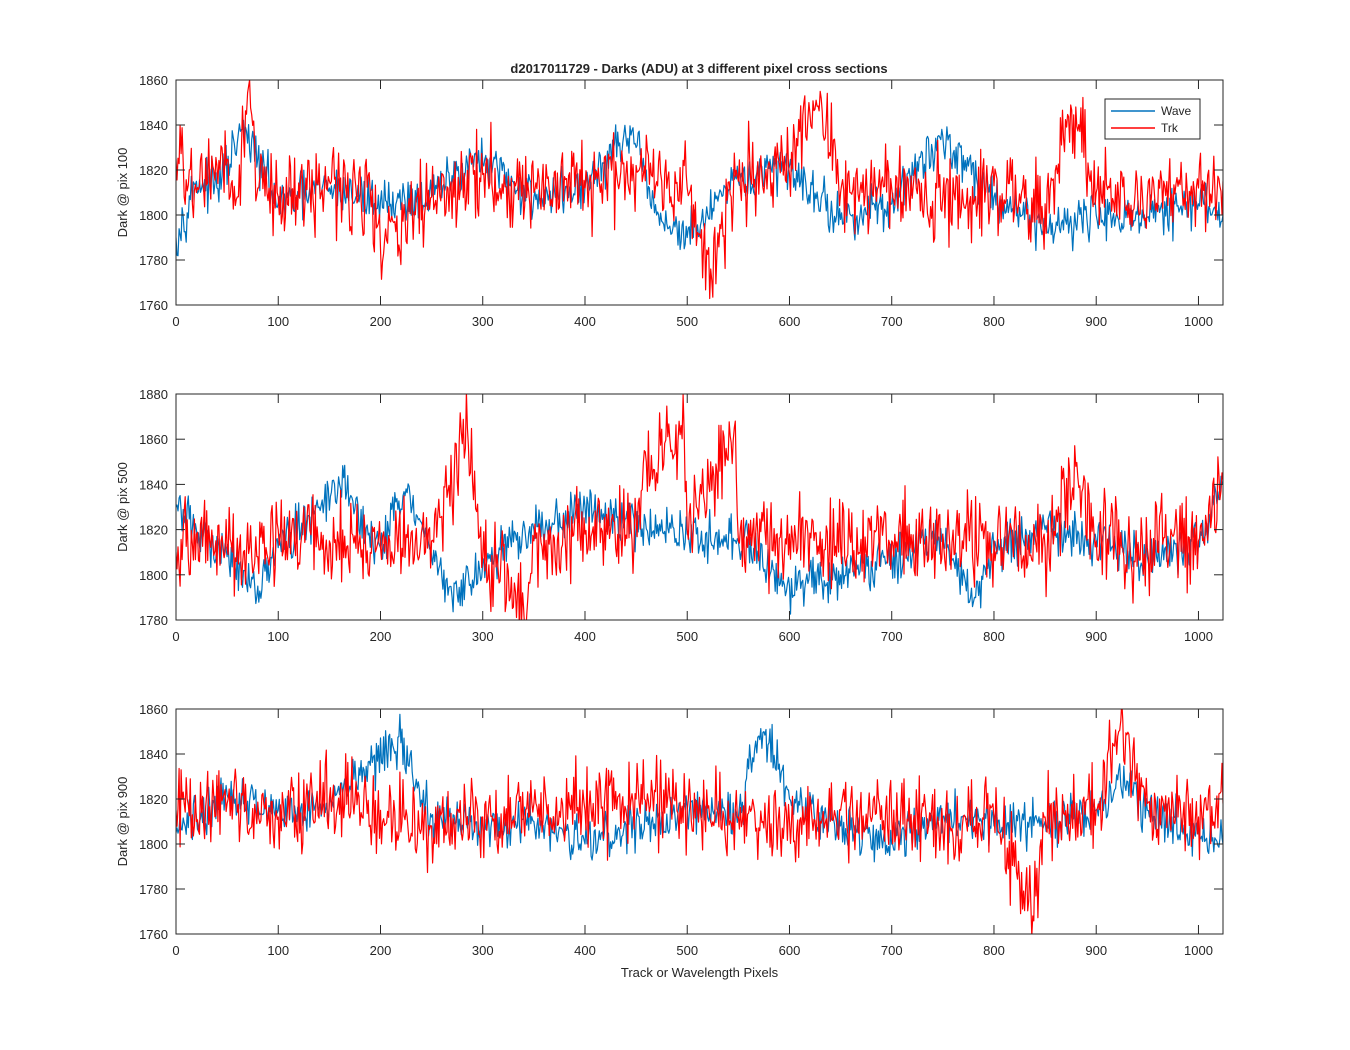 This screenshot has height=1050, width=1350. What do you see at coordinates (122, 193) in the screenshot?
I see `y-axis-label: Dark @ pix 100` at bounding box center [122, 193].